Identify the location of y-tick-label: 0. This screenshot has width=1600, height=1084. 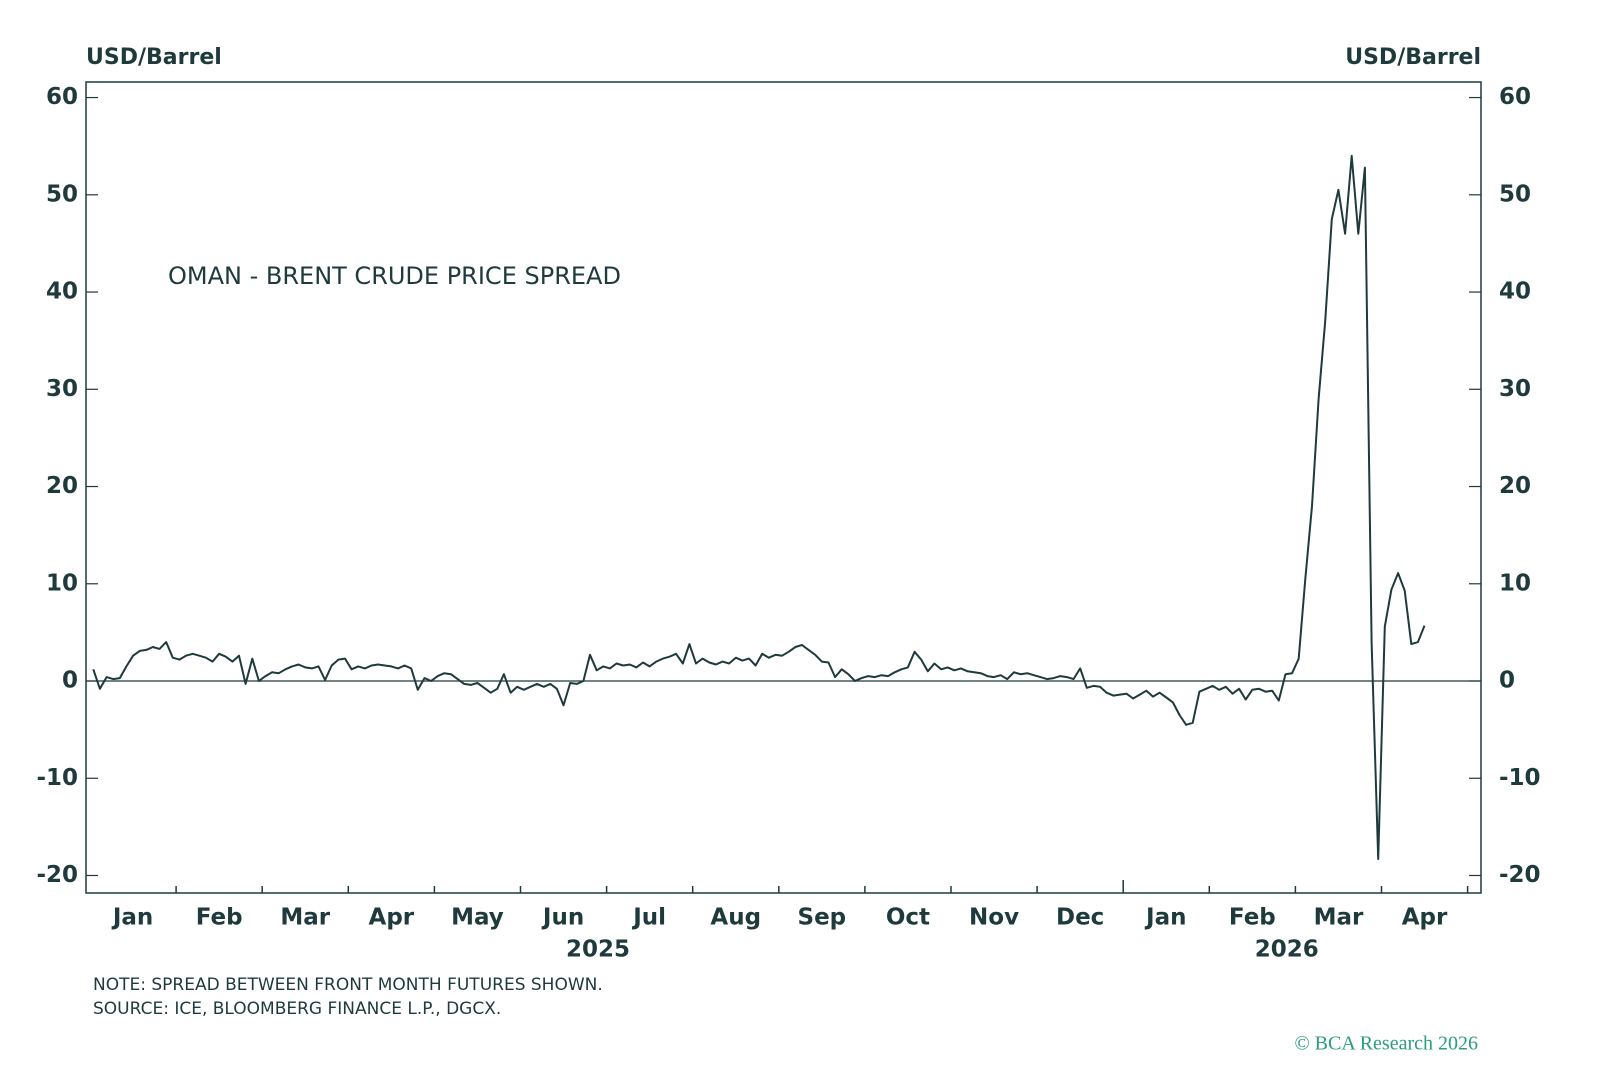
(70, 681).